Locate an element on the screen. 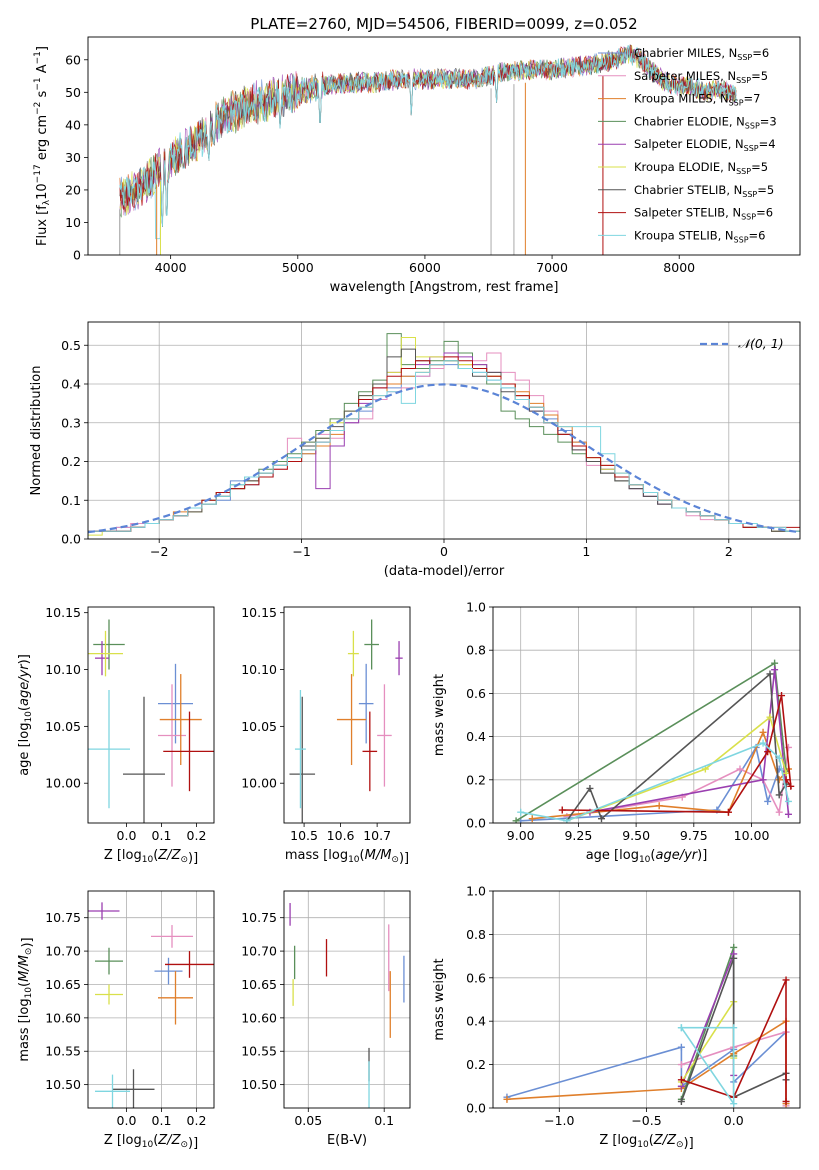 This screenshot has height=1170, width=819. weight-line-salpeter-stelib is located at coordinates (734, 1040).